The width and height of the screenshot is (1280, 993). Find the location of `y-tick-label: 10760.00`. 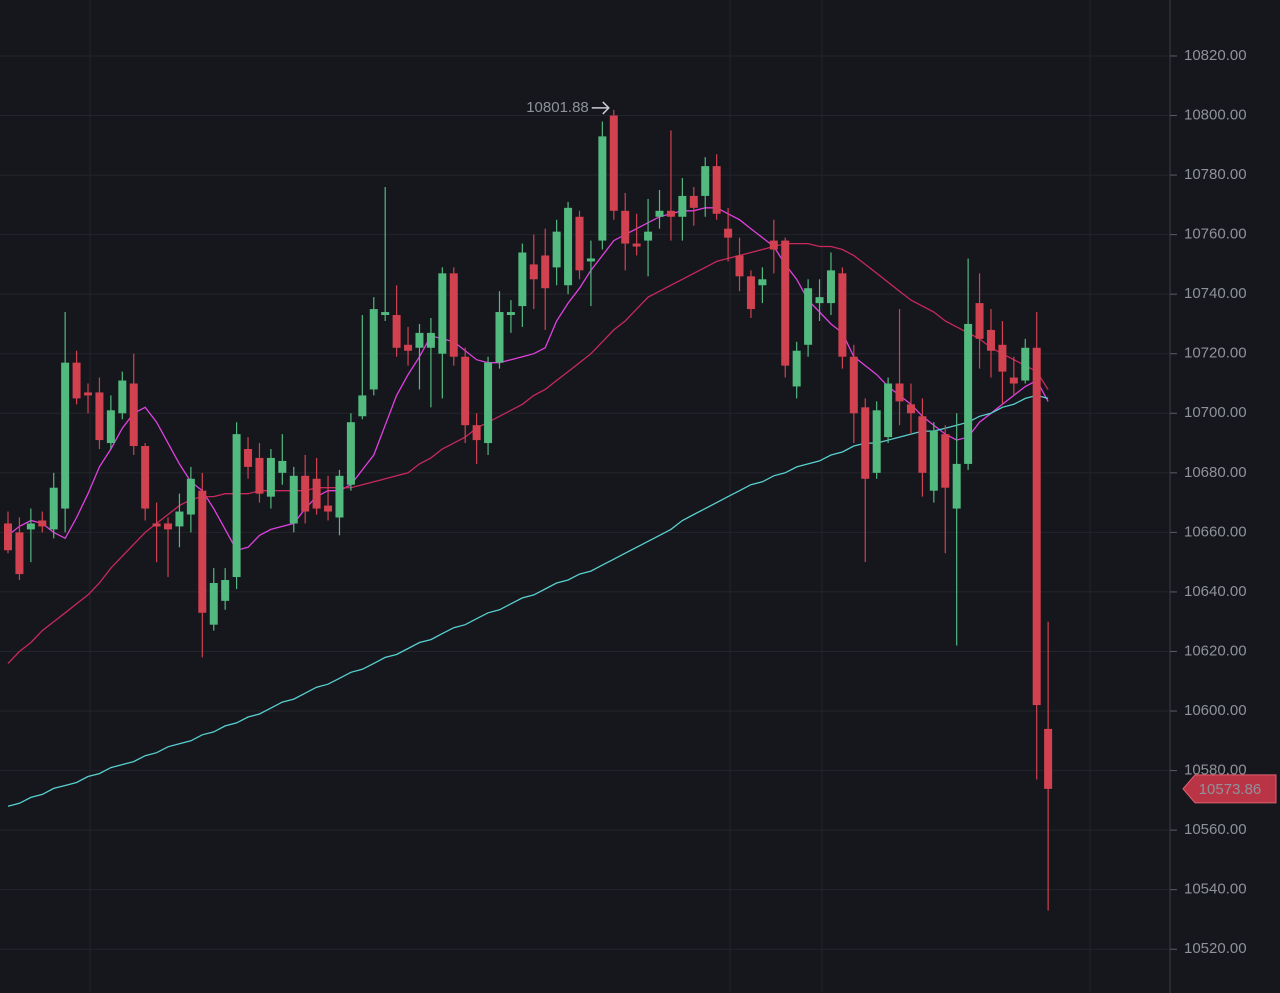

y-tick-label: 10760.00 is located at coordinates (1215, 234).